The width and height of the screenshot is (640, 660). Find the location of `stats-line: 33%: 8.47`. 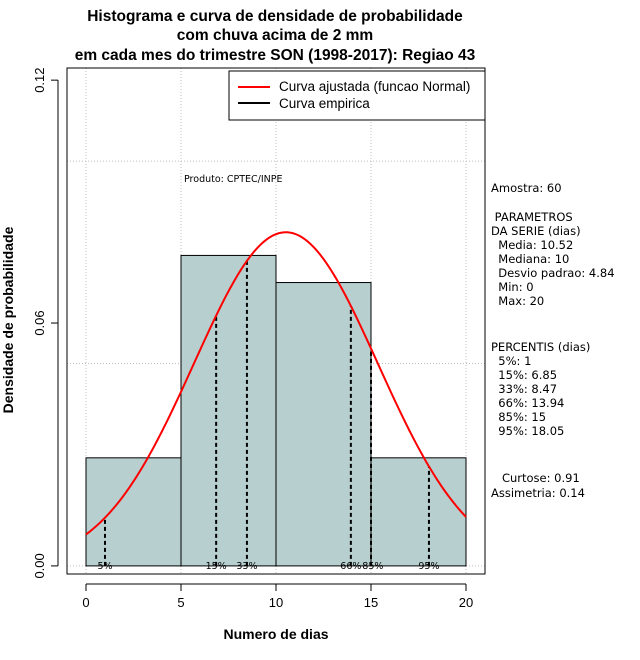

stats-line: 33%: 8.47 is located at coordinates (524, 389).